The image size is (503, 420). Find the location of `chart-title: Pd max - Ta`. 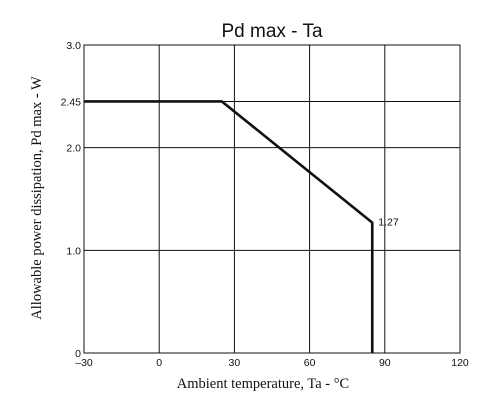

chart-title: Pd max - Ta is located at coordinates (271, 31).